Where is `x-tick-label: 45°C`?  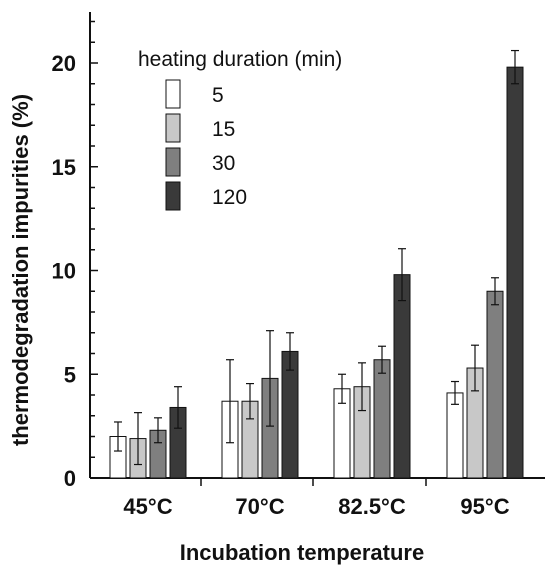
x-tick-label: 45°C is located at coordinates (147, 506).